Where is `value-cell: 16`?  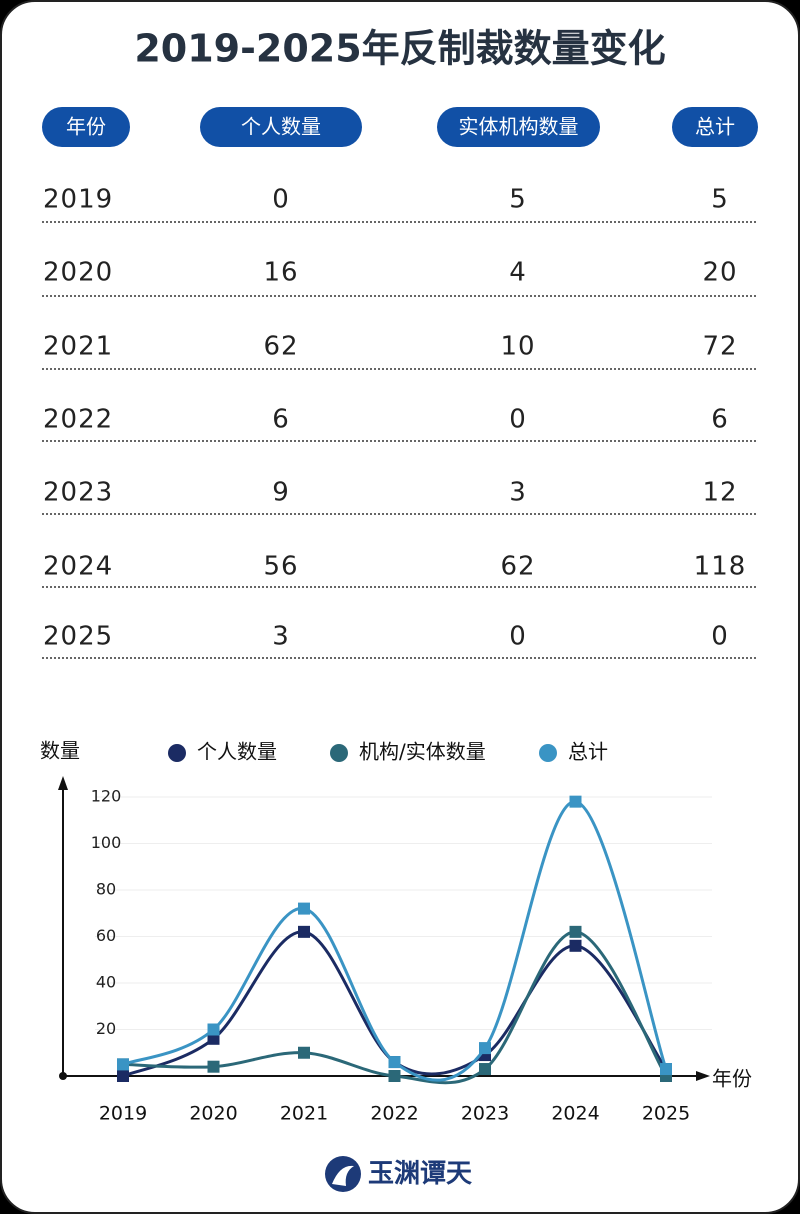 value-cell: 16 is located at coordinates (280, 273).